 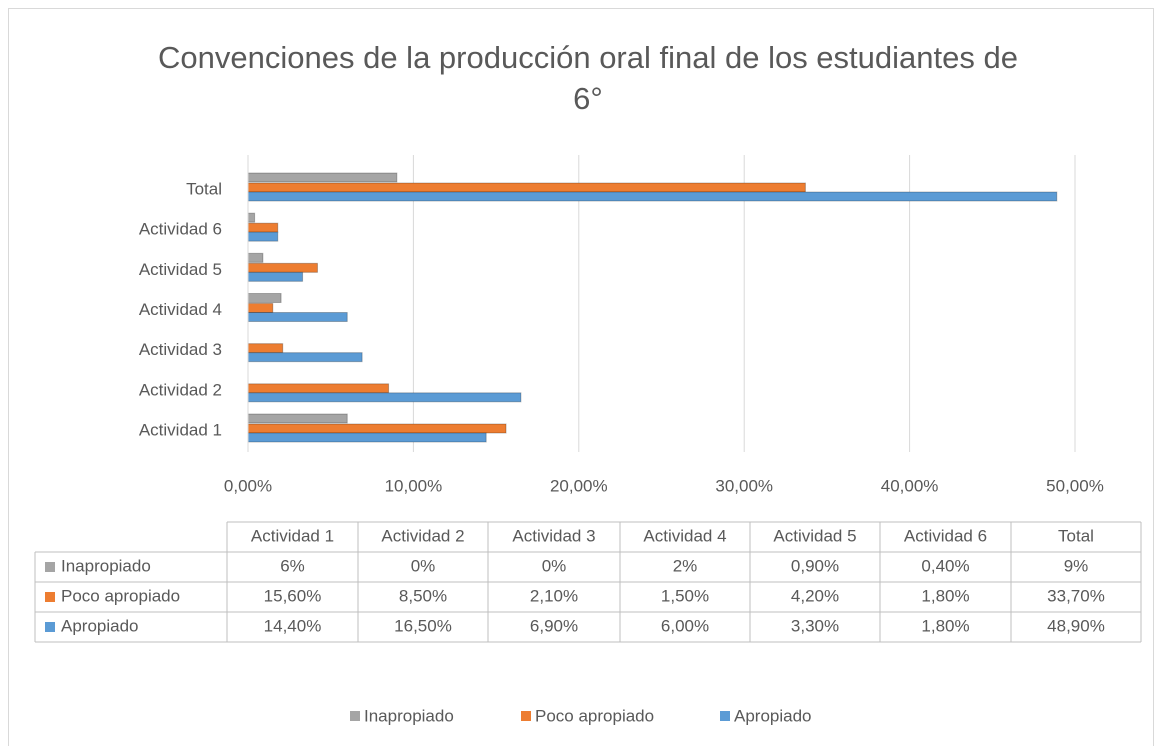 What do you see at coordinates (409, 715) in the screenshot?
I see `legend-label: Inapropiado` at bounding box center [409, 715].